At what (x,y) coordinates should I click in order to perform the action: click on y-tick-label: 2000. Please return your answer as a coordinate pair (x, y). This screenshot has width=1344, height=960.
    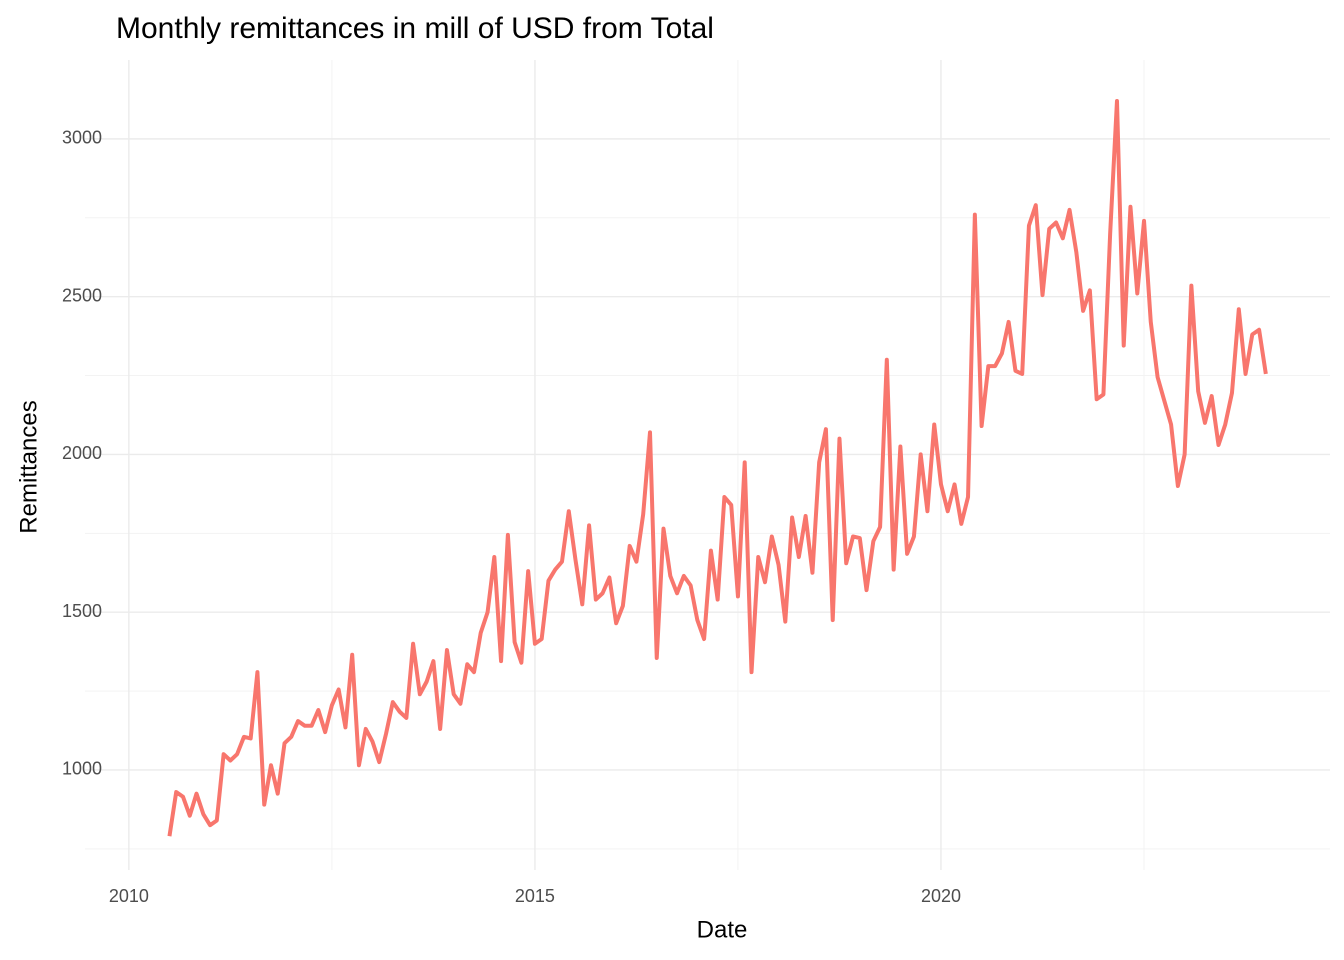
    Looking at the image, I should click on (82, 453).